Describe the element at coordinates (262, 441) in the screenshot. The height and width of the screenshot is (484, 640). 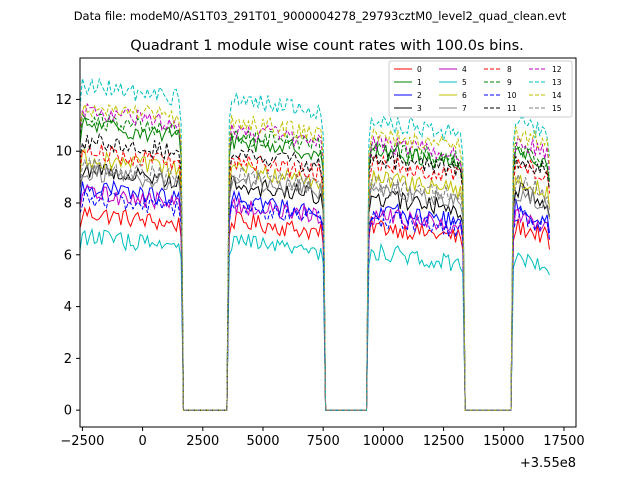
I see `x-tick-label: 5000` at that location.